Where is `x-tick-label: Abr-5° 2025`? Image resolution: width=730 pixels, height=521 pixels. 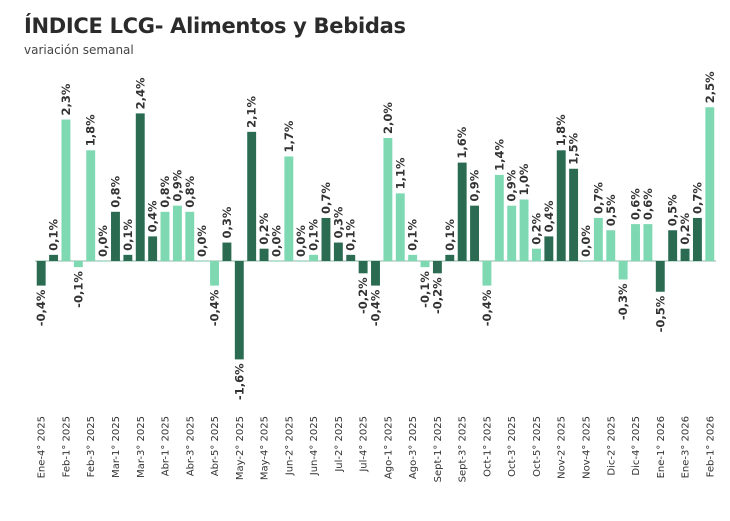
x-tick-label: Abr-5° 2025 is located at coordinates (215, 446).